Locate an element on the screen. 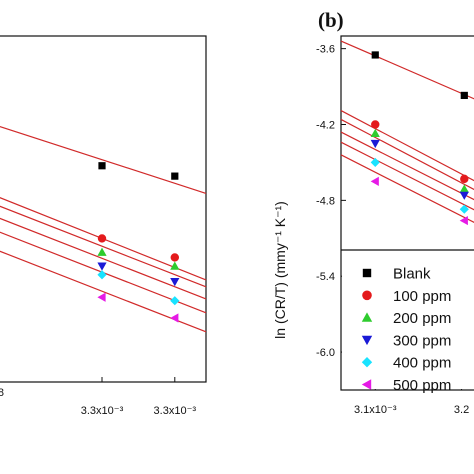  x-tick-label-partial: 8 is located at coordinates (2, 393).